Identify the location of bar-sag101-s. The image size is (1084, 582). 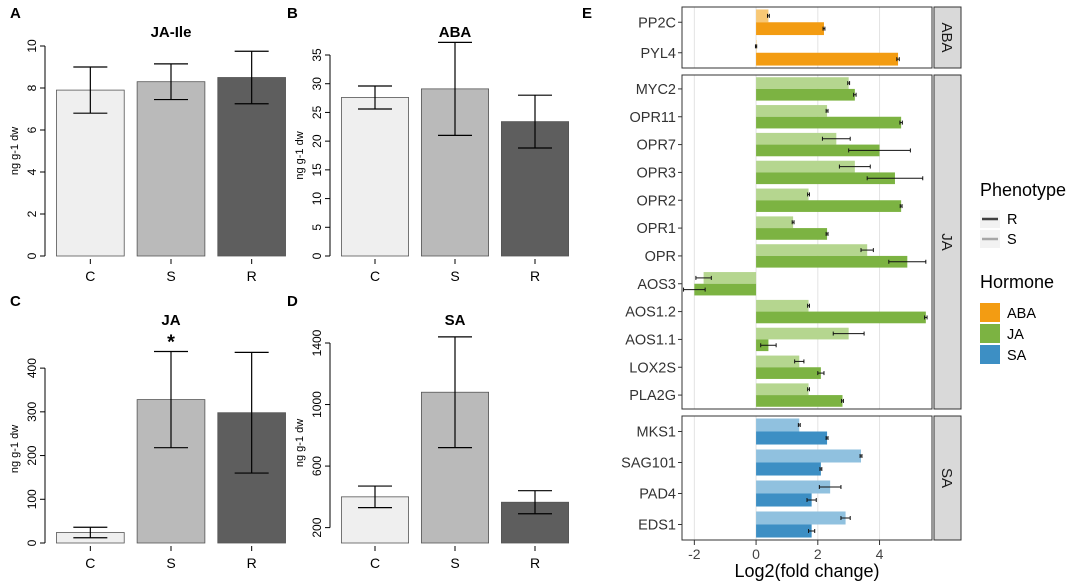
(809, 456).